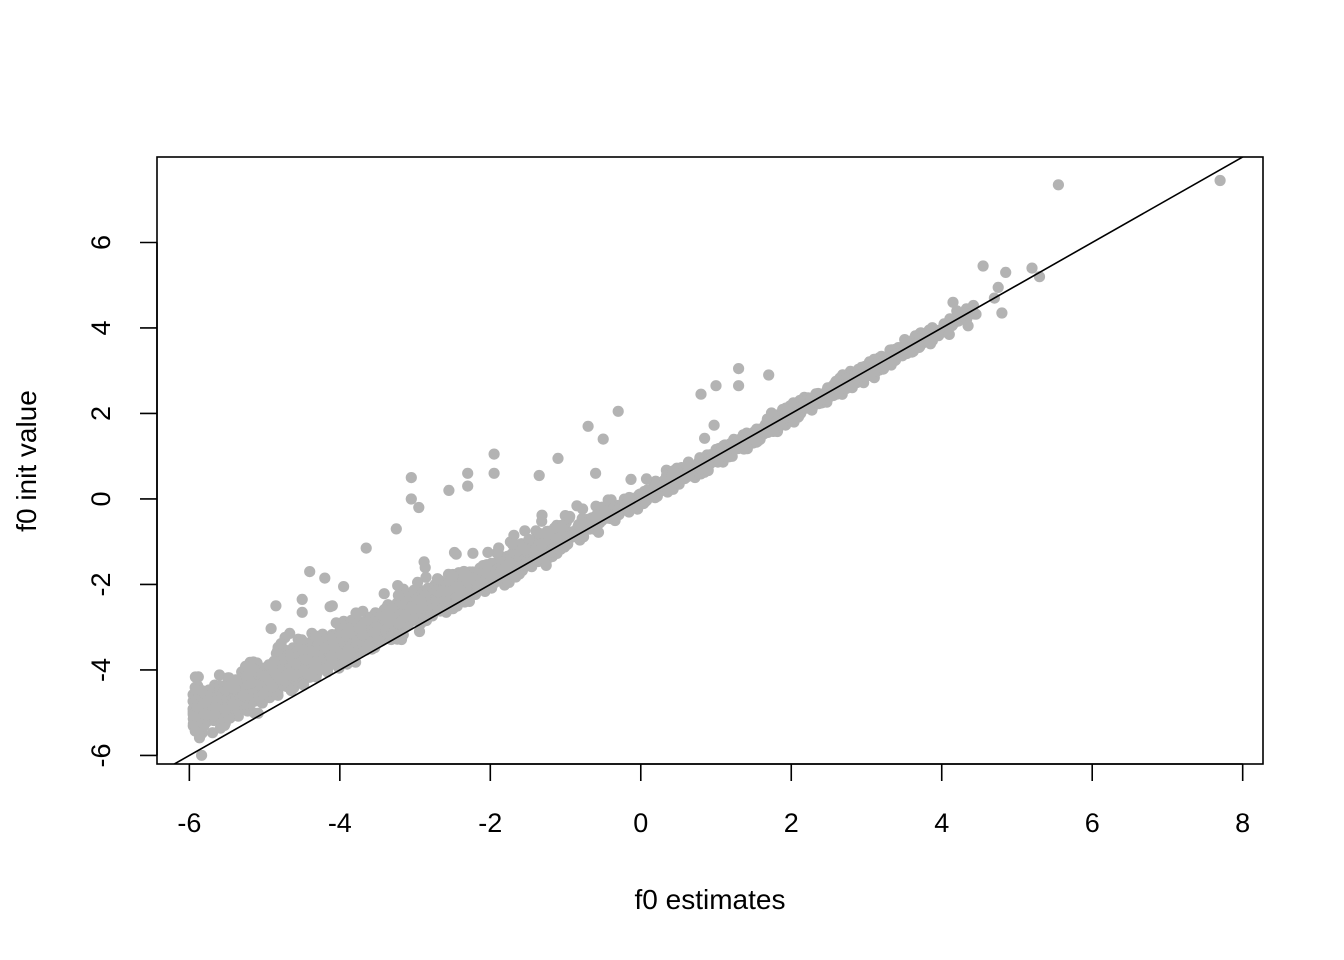  What do you see at coordinates (791, 823) in the screenshot?
I see `x-tick-label: 2` at bounding box center [791, 823].